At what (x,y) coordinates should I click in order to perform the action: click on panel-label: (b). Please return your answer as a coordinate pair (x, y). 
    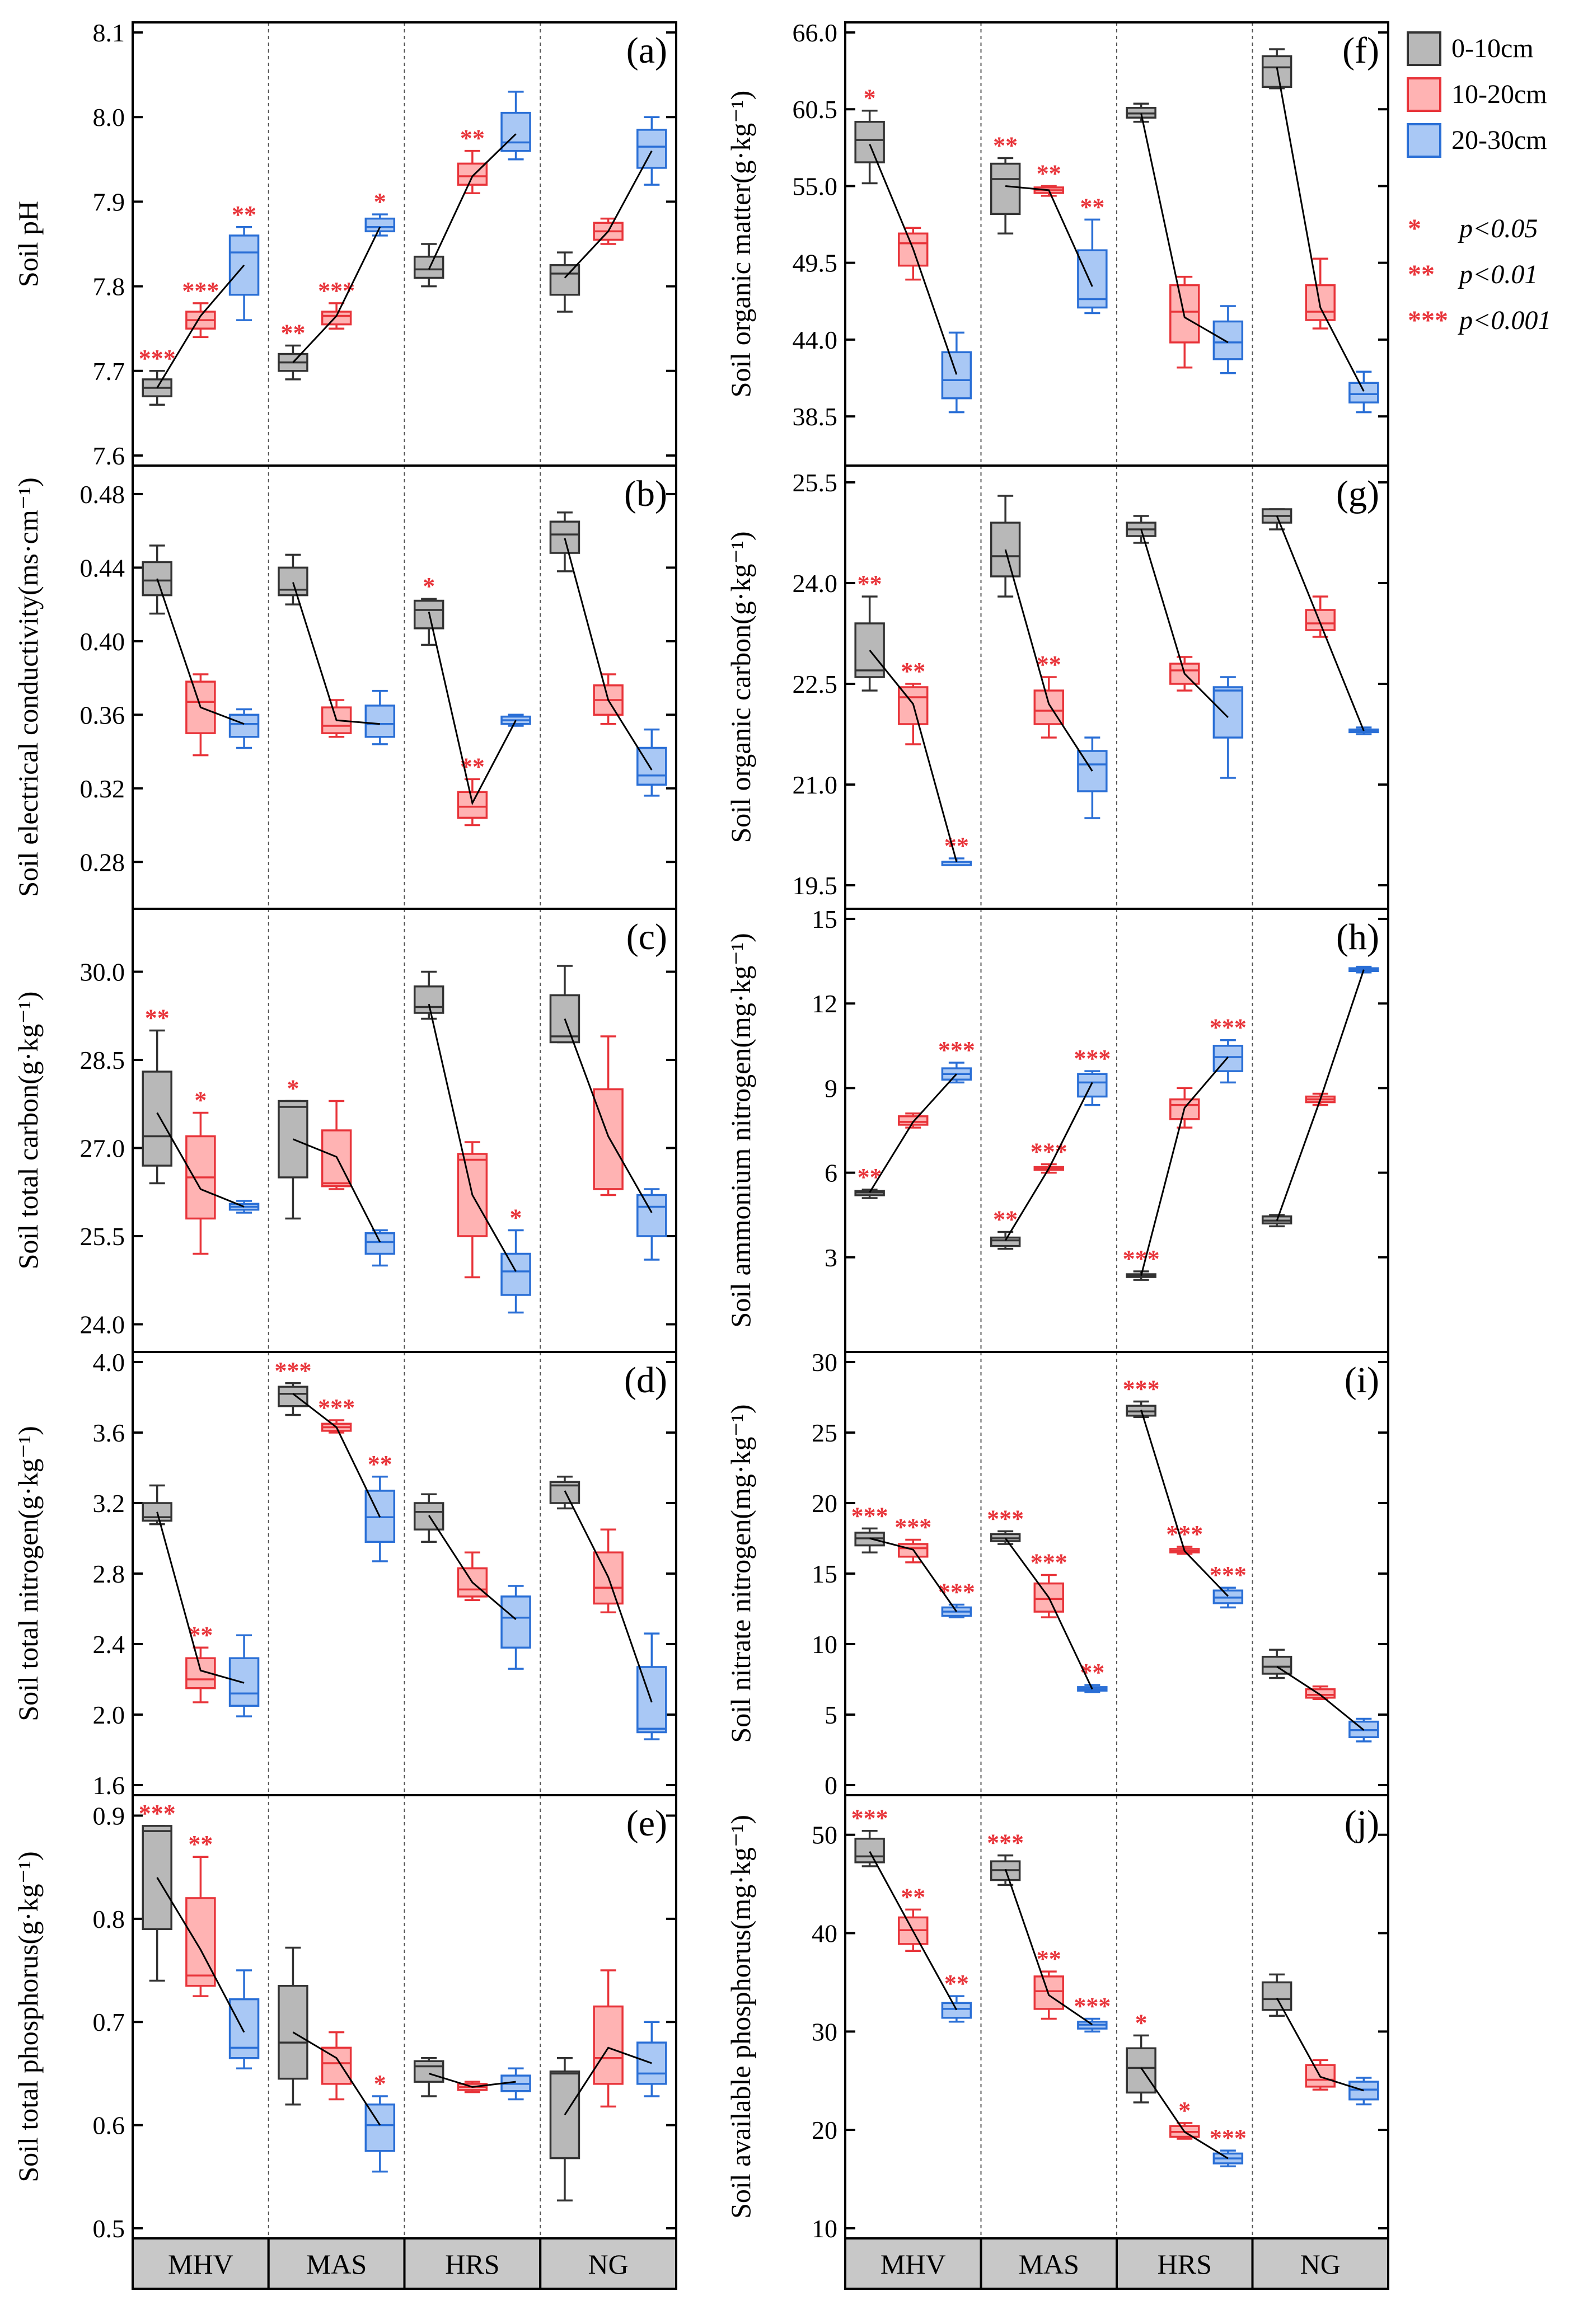
    Looking at the image, I should click on (645, 493).